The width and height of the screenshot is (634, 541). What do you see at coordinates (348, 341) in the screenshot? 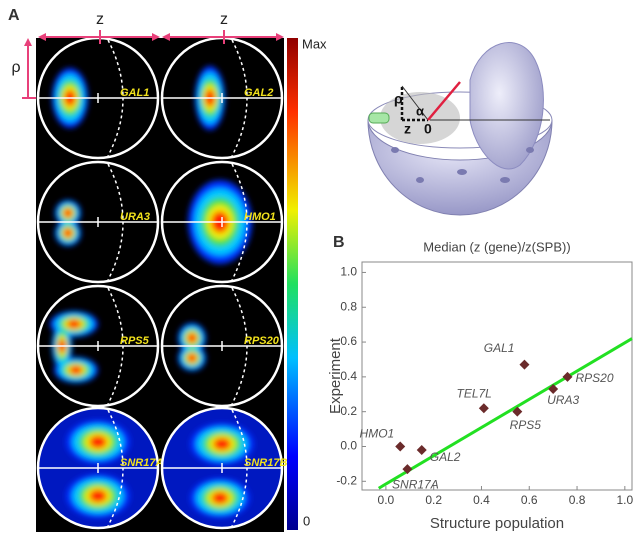
I see `y-tick-label: 0.6` at bounding box center [348, 341].